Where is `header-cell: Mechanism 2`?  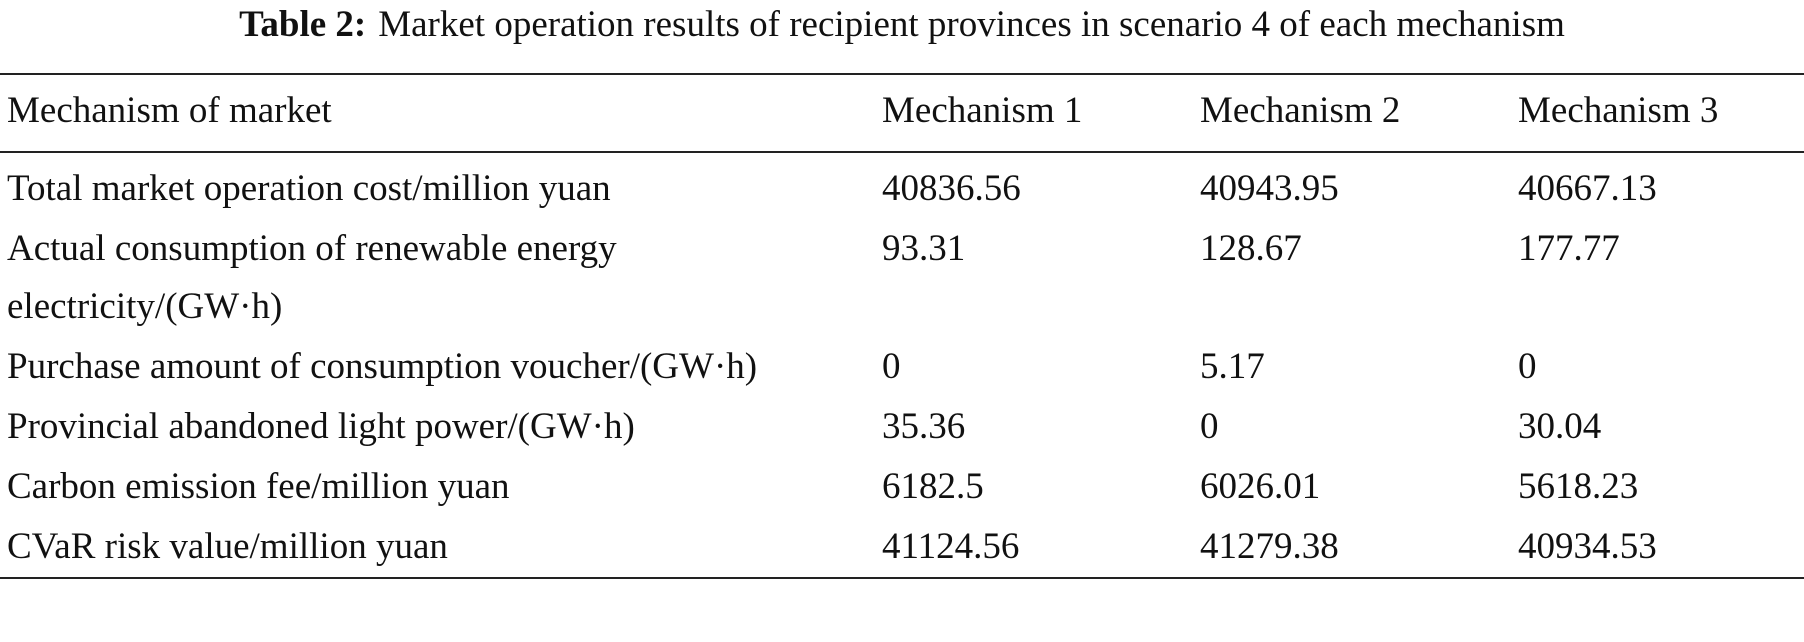
header-cell: Mechanism 2 is located at coordinates (1300, 110).